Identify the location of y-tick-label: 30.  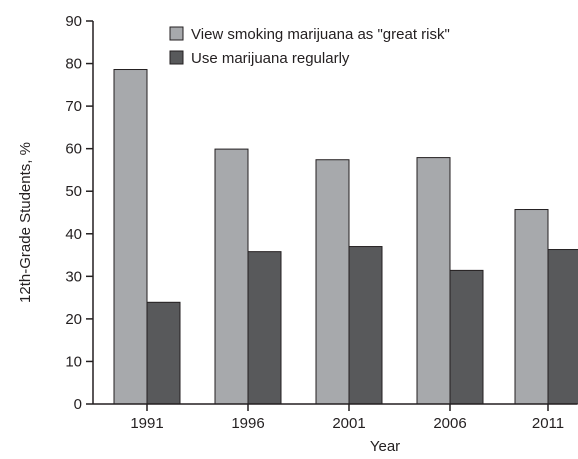
(73, 276).